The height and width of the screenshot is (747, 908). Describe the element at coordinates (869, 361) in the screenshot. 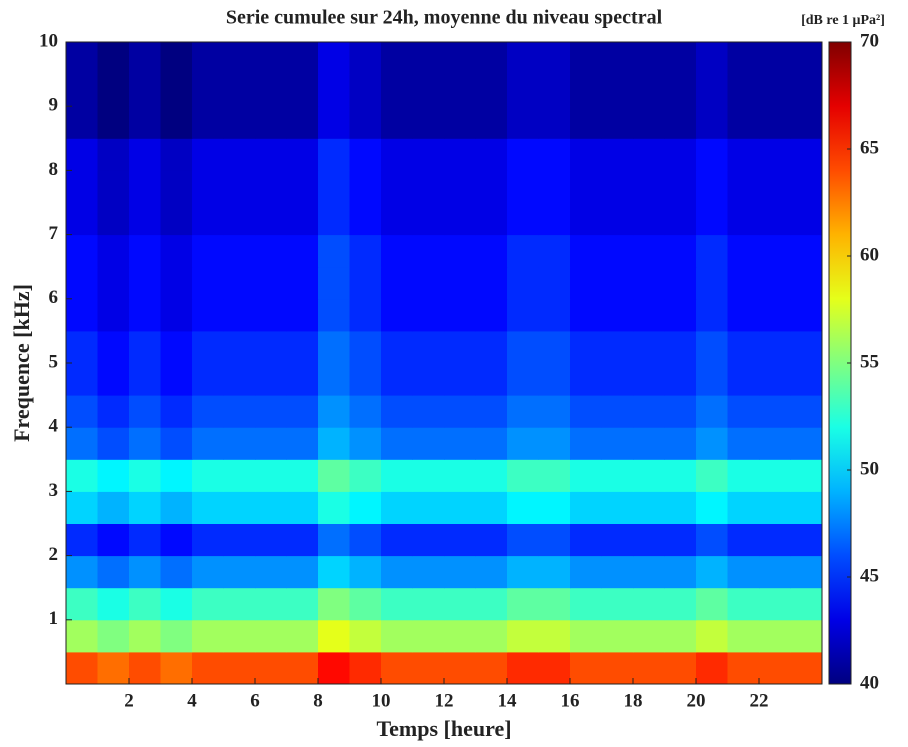

I see `colorbar-tick-label: 55` at that location.